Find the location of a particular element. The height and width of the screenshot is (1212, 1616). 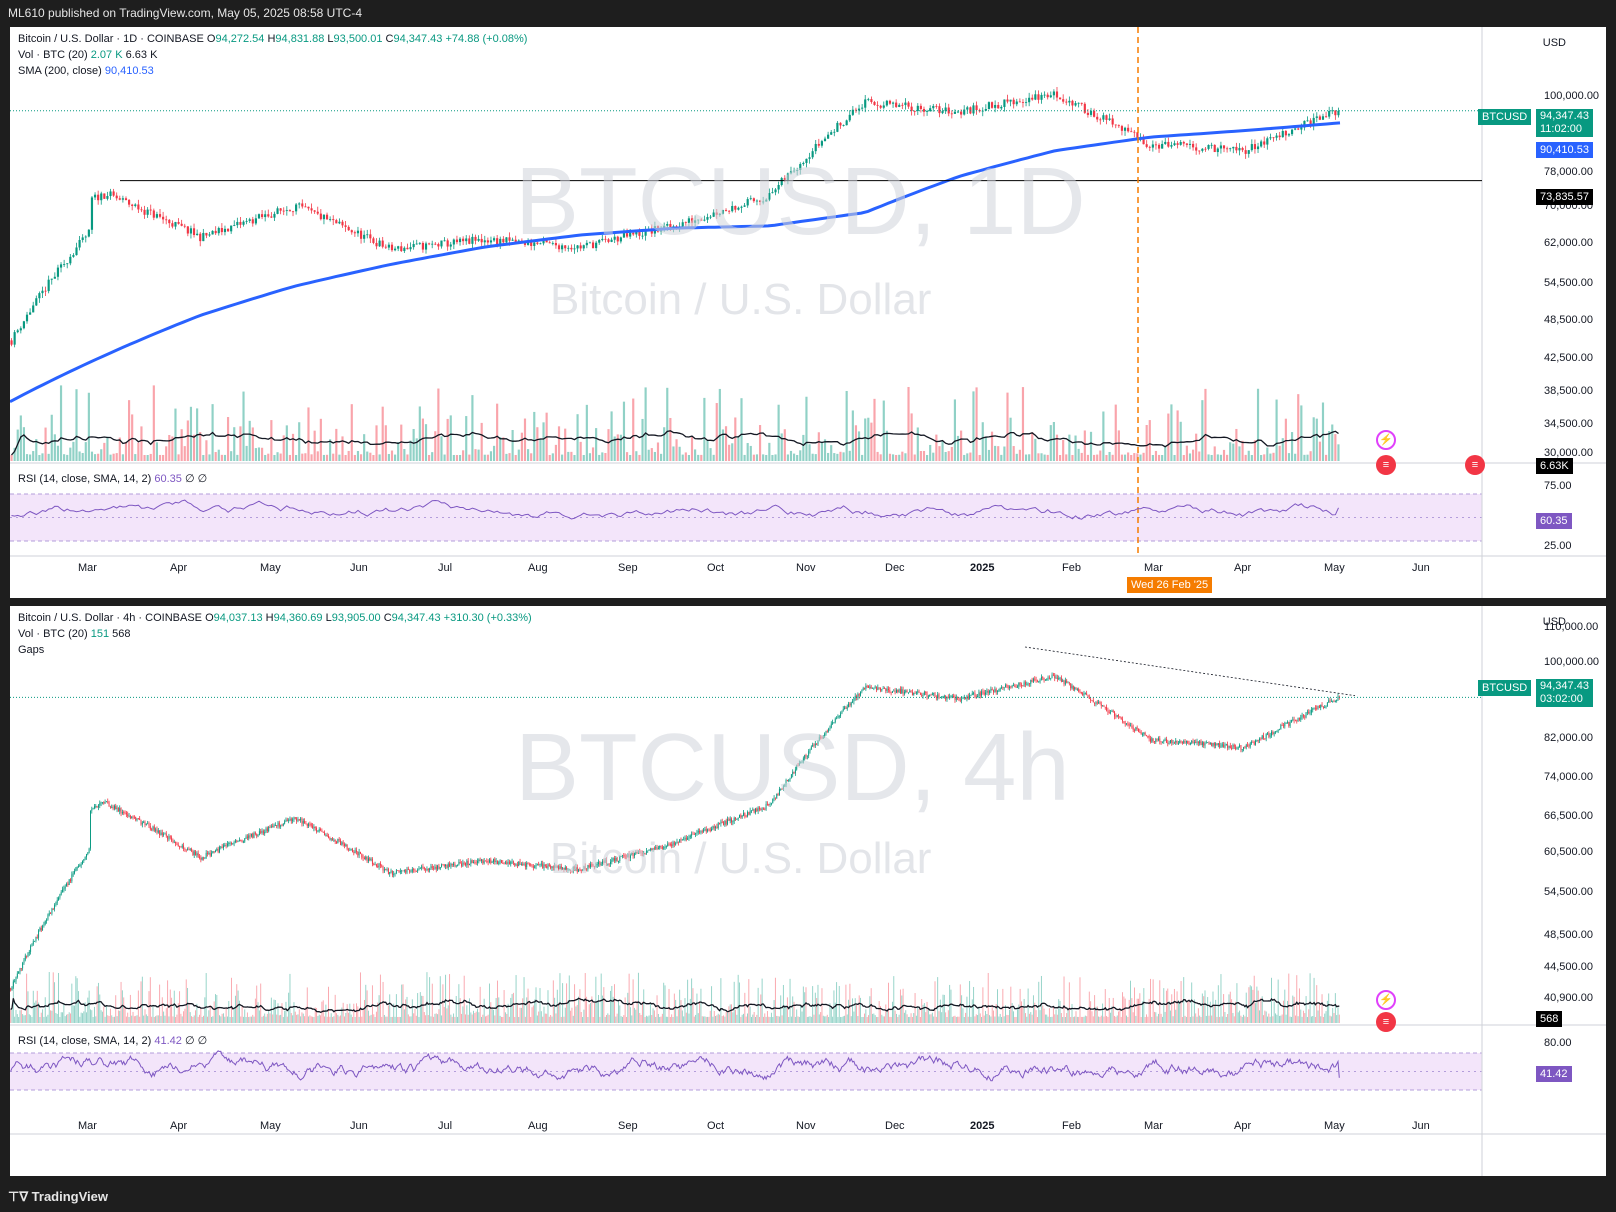

gaps-legend: Gaps is located at coordinates (31, 650).